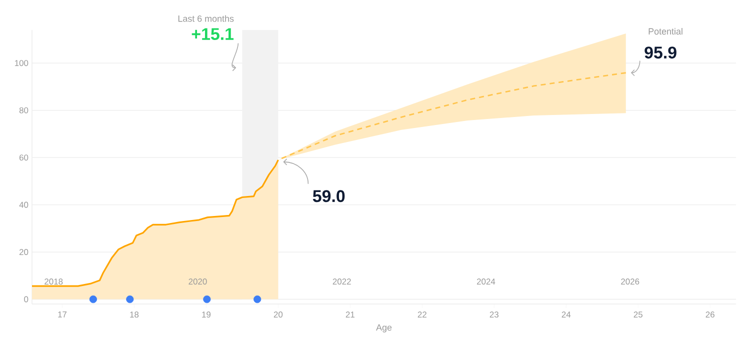 This screenshot has height=362, width=748. Describe the element at coordinates (341, 281) in the screenshot. I see `x2-tick-label: 2022` at that location.